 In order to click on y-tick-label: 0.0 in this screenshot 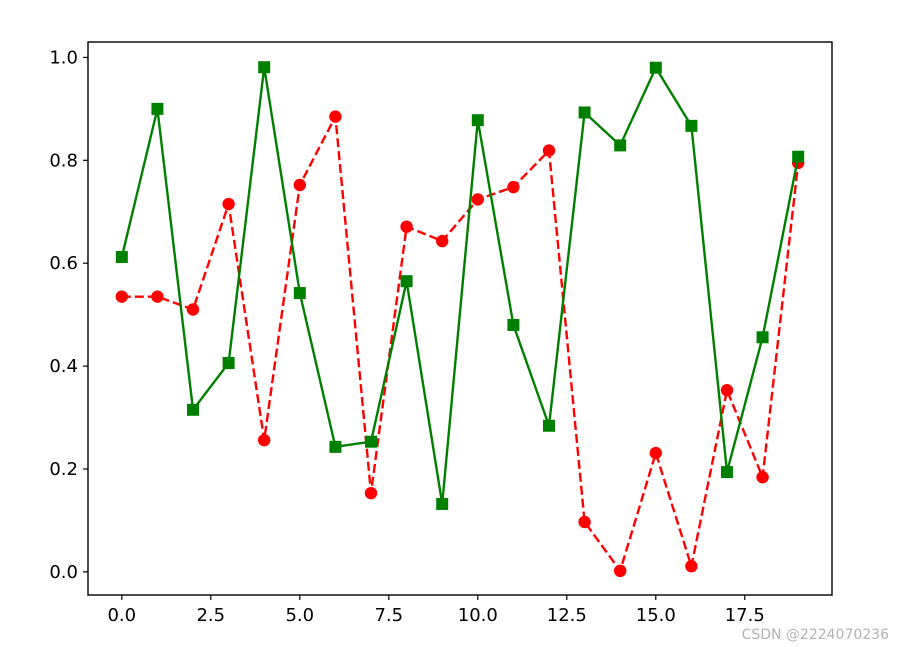, I will do `click(63, 572)`.